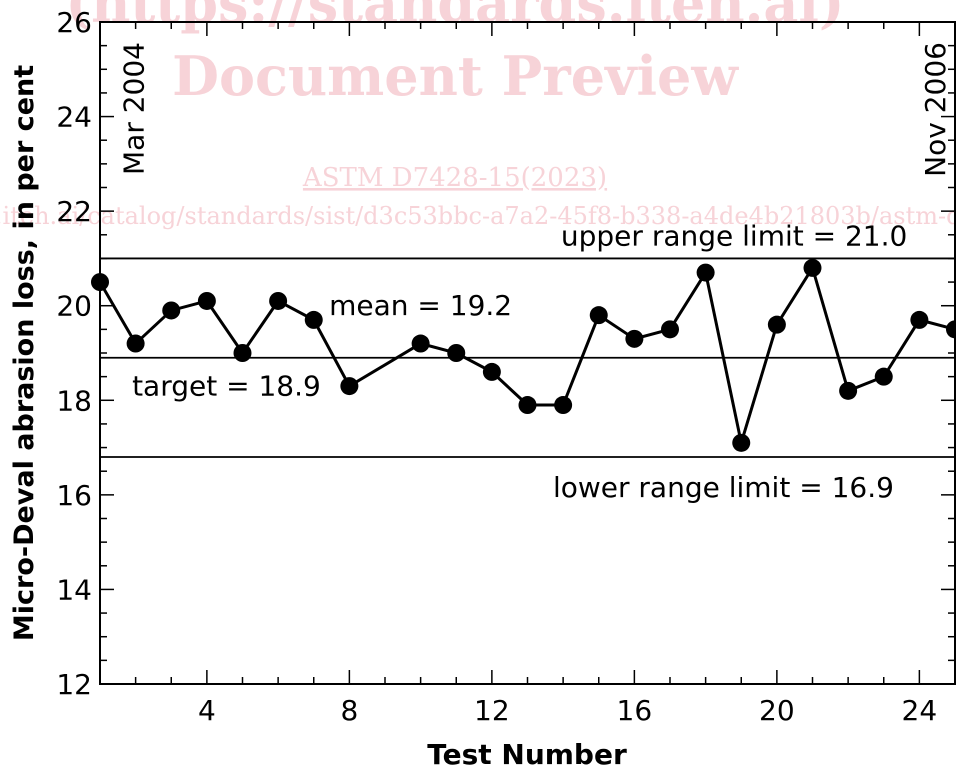 The image size is (956, 775). I want to click on x-tick-label: 12, so click(492, 710).